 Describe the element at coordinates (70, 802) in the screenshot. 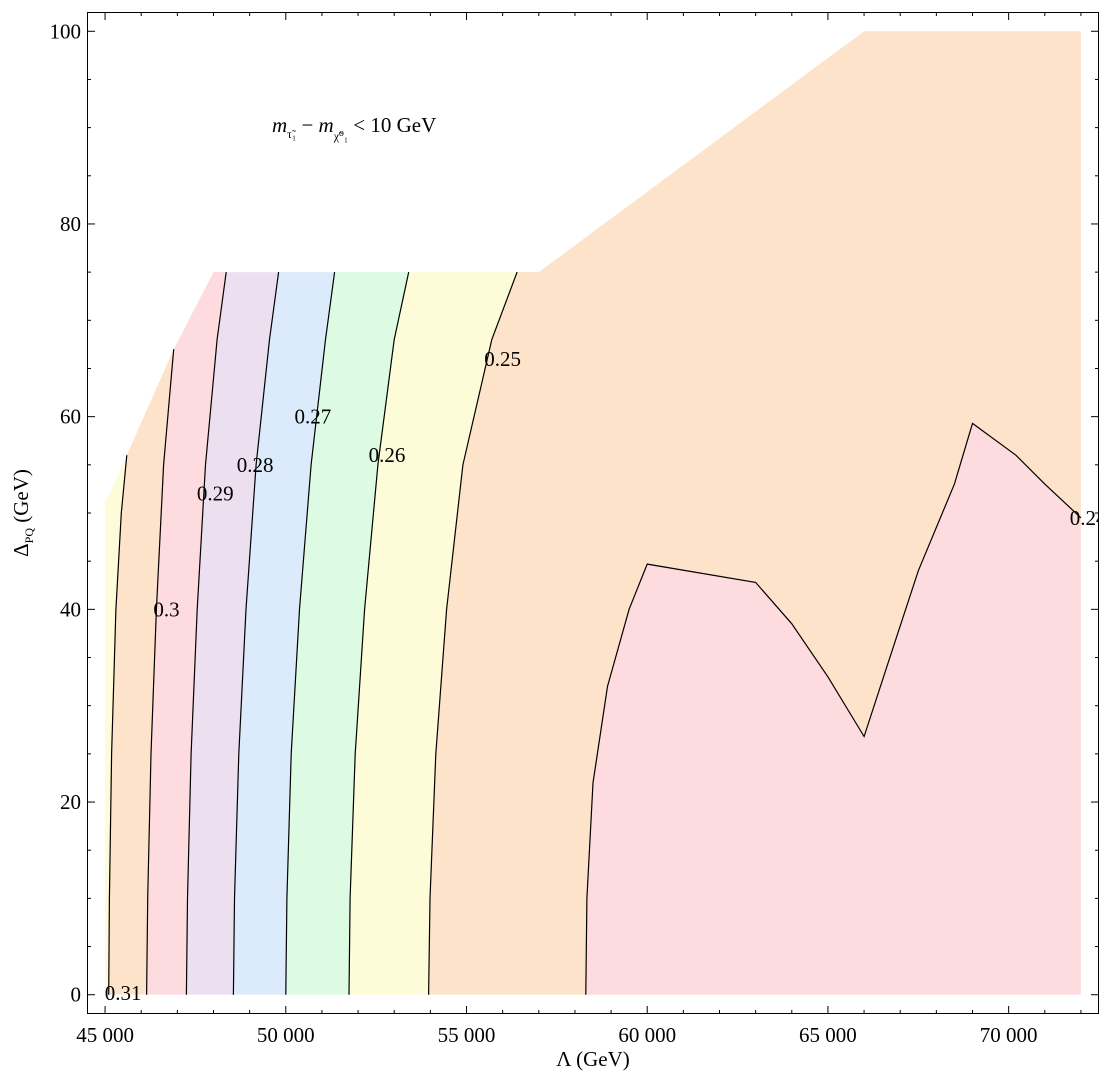

I see `y-tick-label: 20` at that location.